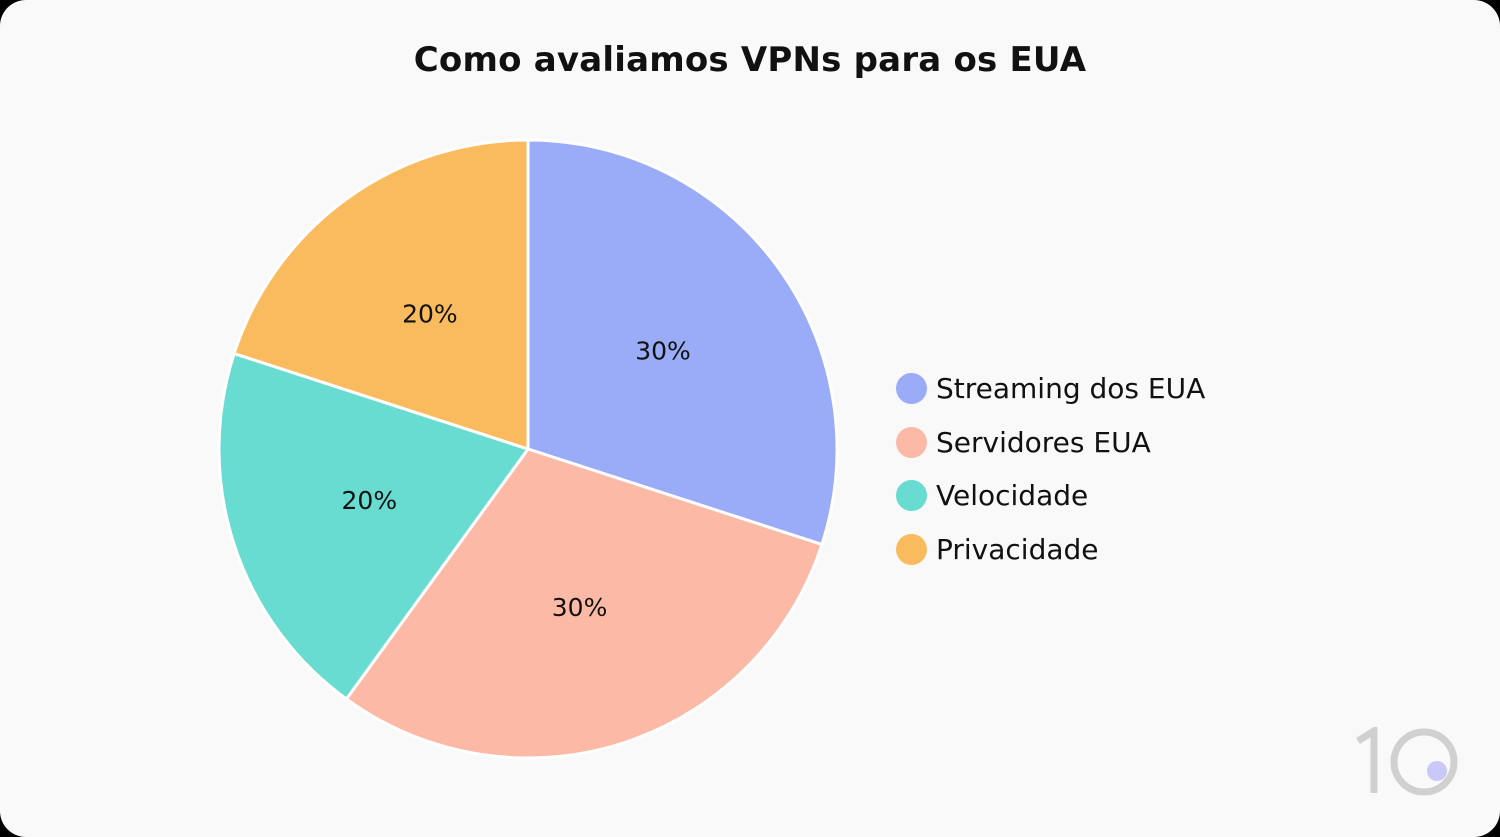 The width and height of the screenshot is (1500, 837). I want to click on chart-title: Como avaliamos VPNs para os EUA, so click(750, 60).